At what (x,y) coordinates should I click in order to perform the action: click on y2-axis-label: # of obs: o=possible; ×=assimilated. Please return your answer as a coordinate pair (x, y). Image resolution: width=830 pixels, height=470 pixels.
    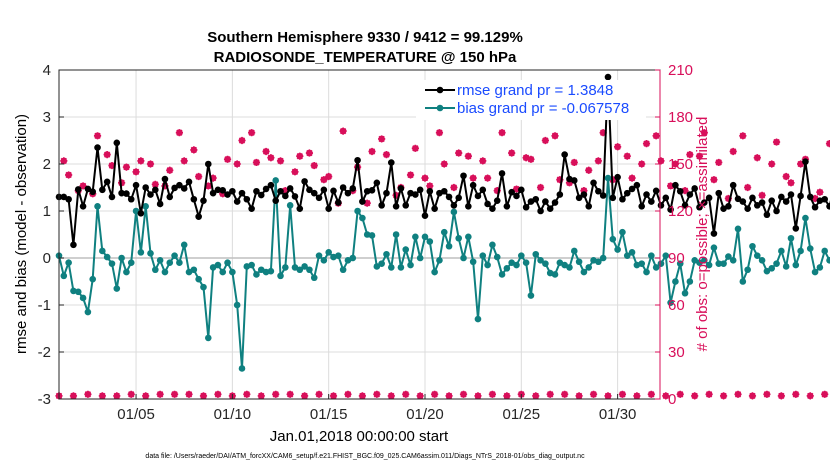
    Looking at the image, I should click on (702, 234).